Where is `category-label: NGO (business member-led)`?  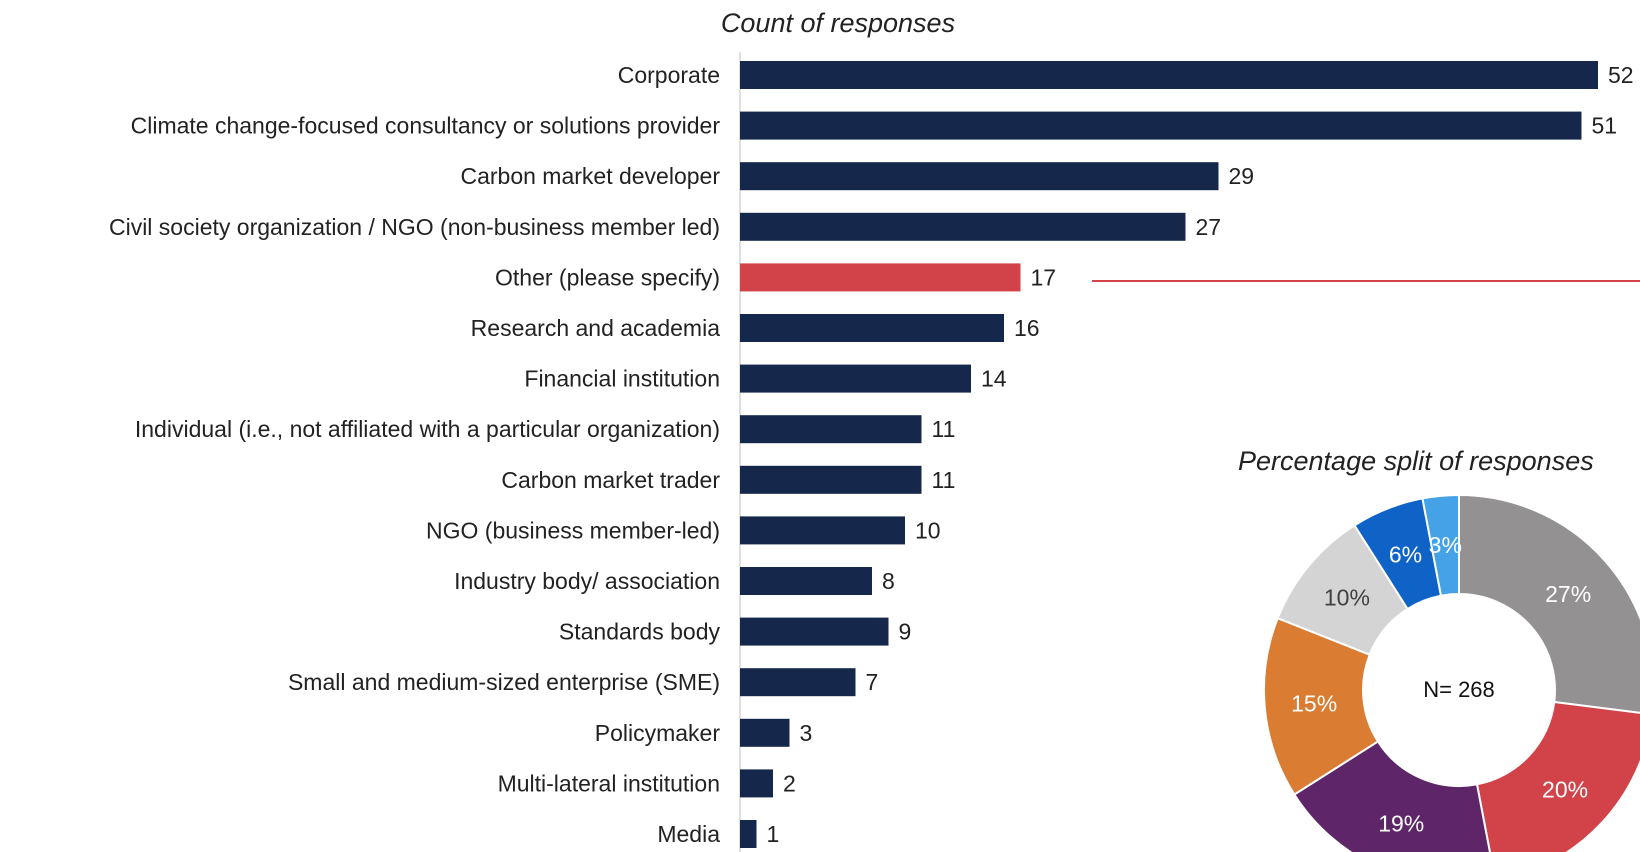
category-label: NGO (business member-led) is located at coordinates (573, 530).